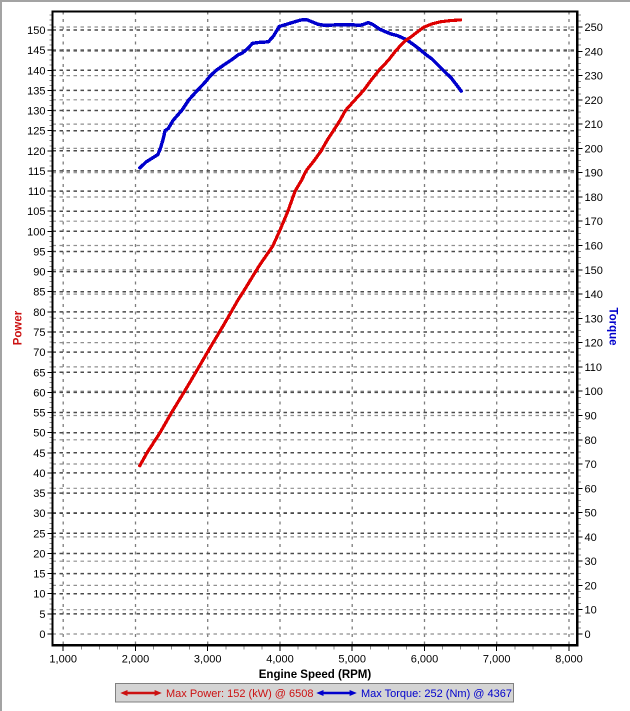 This screenshot has width=630, height=711. What do you see at coordinates (425, 660) in the screenshot?
I see `svg-text: 6,000` at bounding box center [425, 660].